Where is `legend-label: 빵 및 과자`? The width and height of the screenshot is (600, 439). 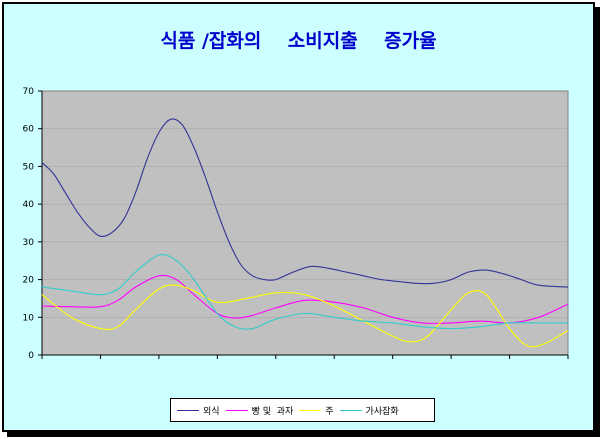
legend-label: 빵 및 과자 is located at coordinates (272, 411).